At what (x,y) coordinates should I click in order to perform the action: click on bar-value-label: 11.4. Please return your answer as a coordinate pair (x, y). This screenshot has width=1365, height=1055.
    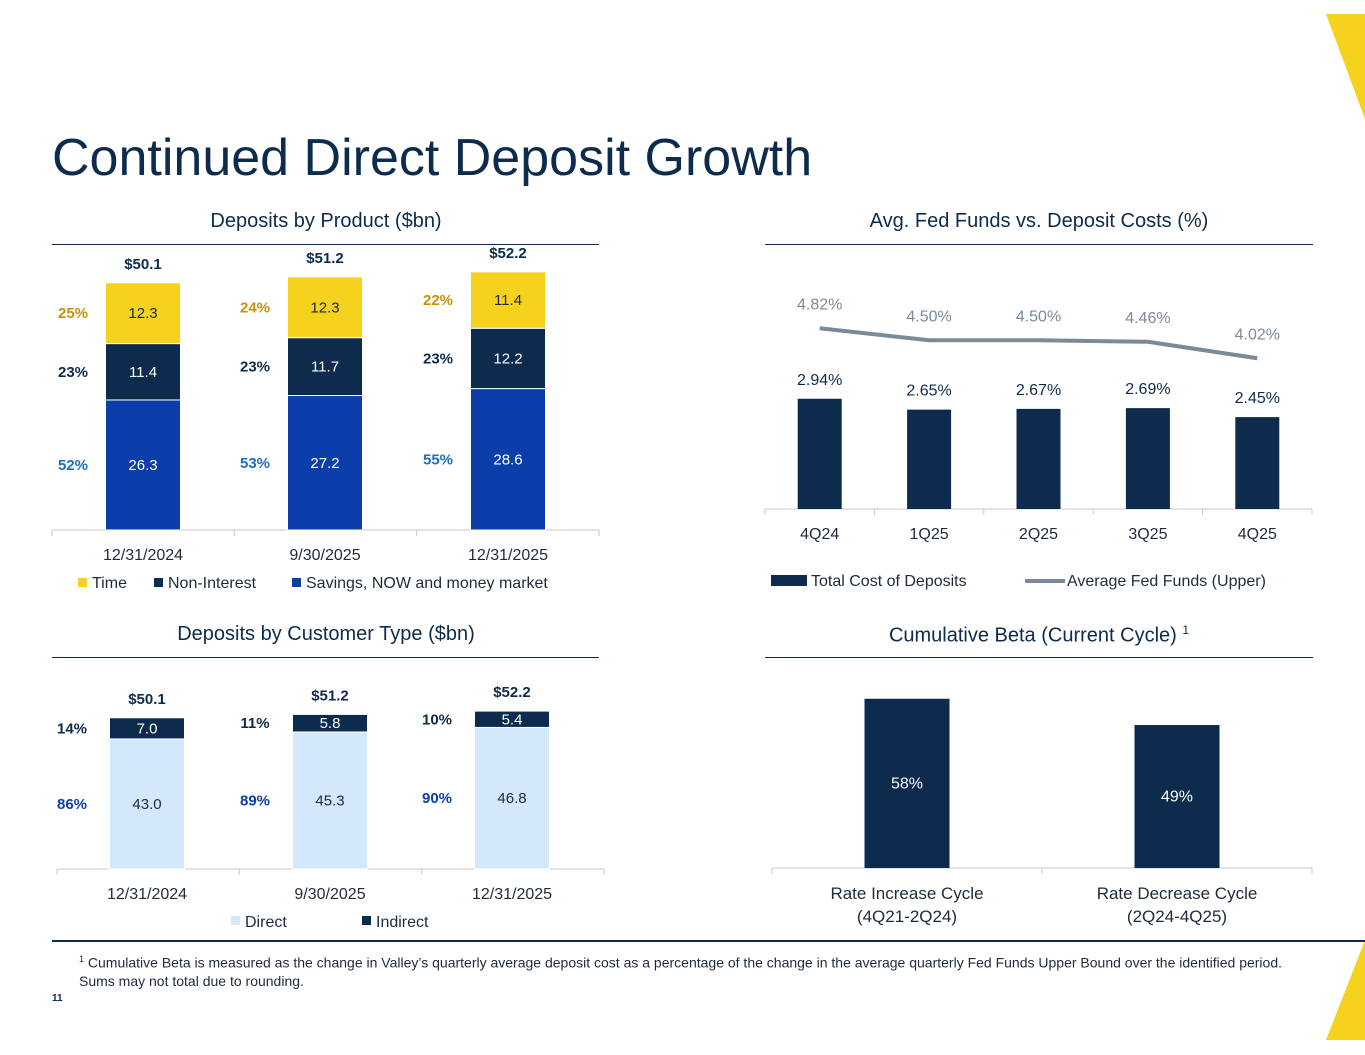
    Looking at the image, I should click on (508, 300).